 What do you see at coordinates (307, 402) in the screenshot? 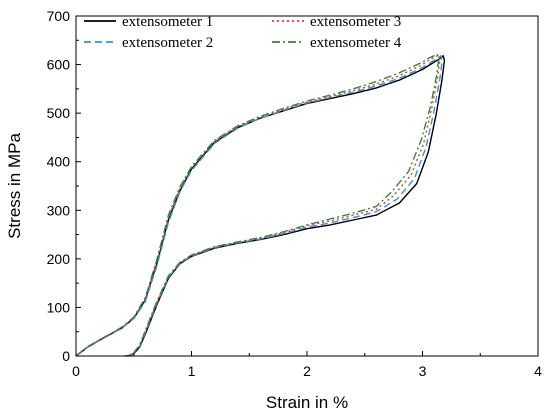
I see `x-axis-title: Strain in %` at bounding box center [307, 402].